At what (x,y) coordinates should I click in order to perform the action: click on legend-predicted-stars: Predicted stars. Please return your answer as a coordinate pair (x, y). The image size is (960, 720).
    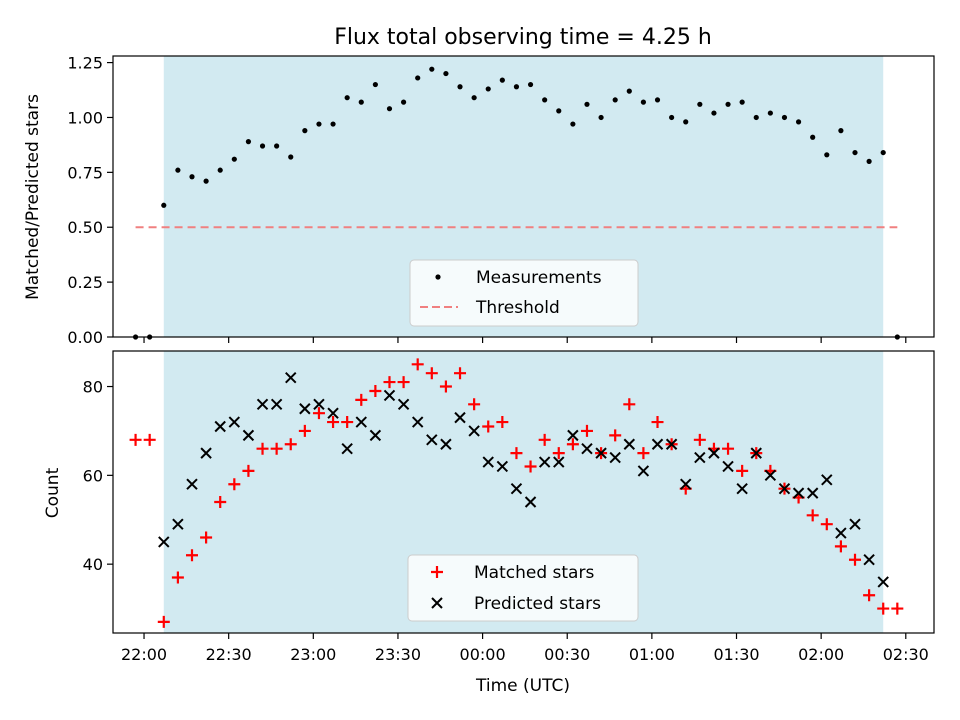
    Looking at the image, I should click on (537, 604).